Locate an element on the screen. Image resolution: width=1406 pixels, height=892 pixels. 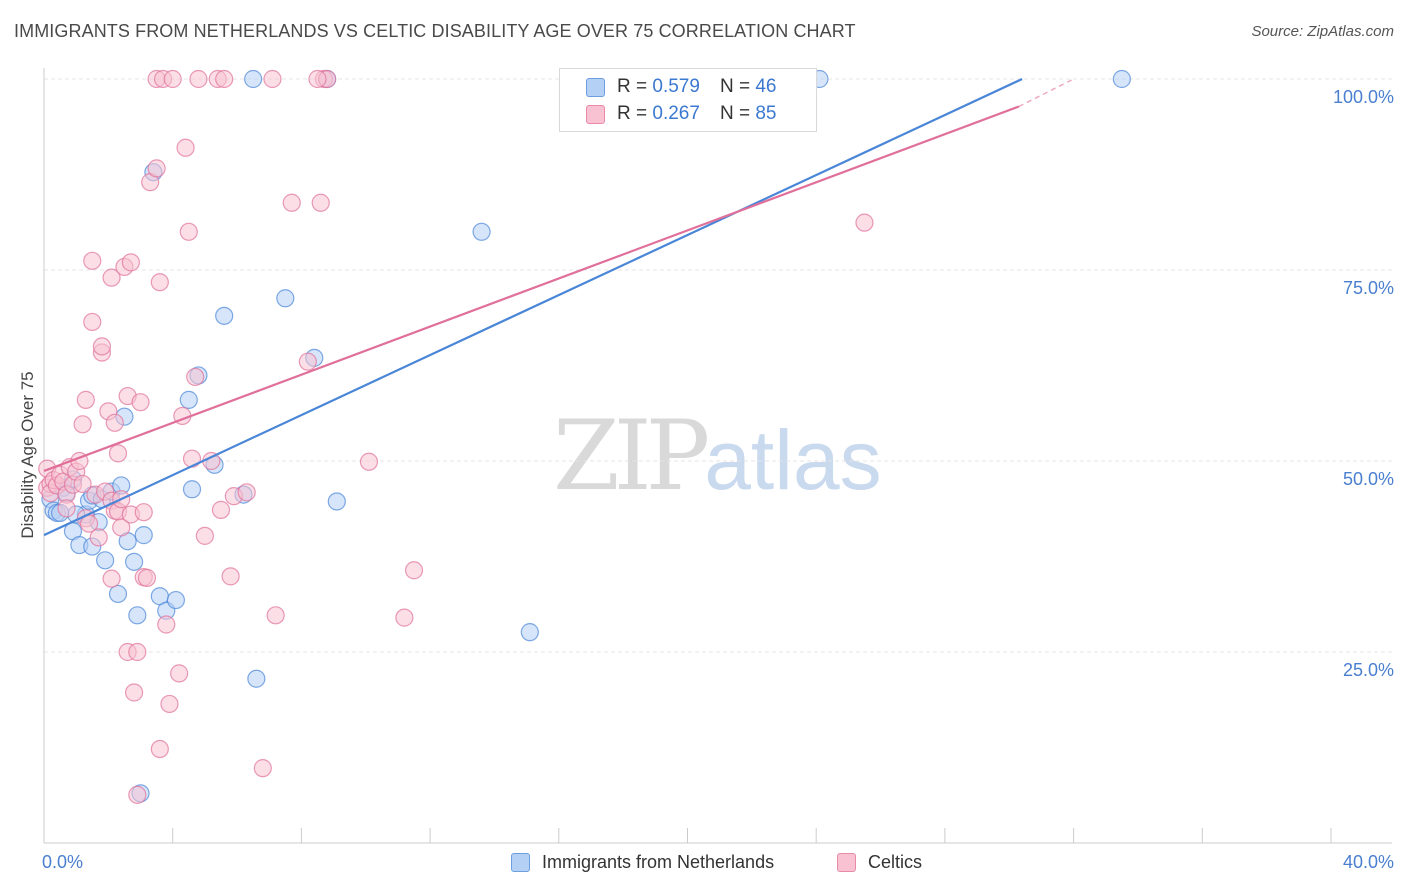
y-tick-label-100: 100.0% is located at coordinates (1363, 97).